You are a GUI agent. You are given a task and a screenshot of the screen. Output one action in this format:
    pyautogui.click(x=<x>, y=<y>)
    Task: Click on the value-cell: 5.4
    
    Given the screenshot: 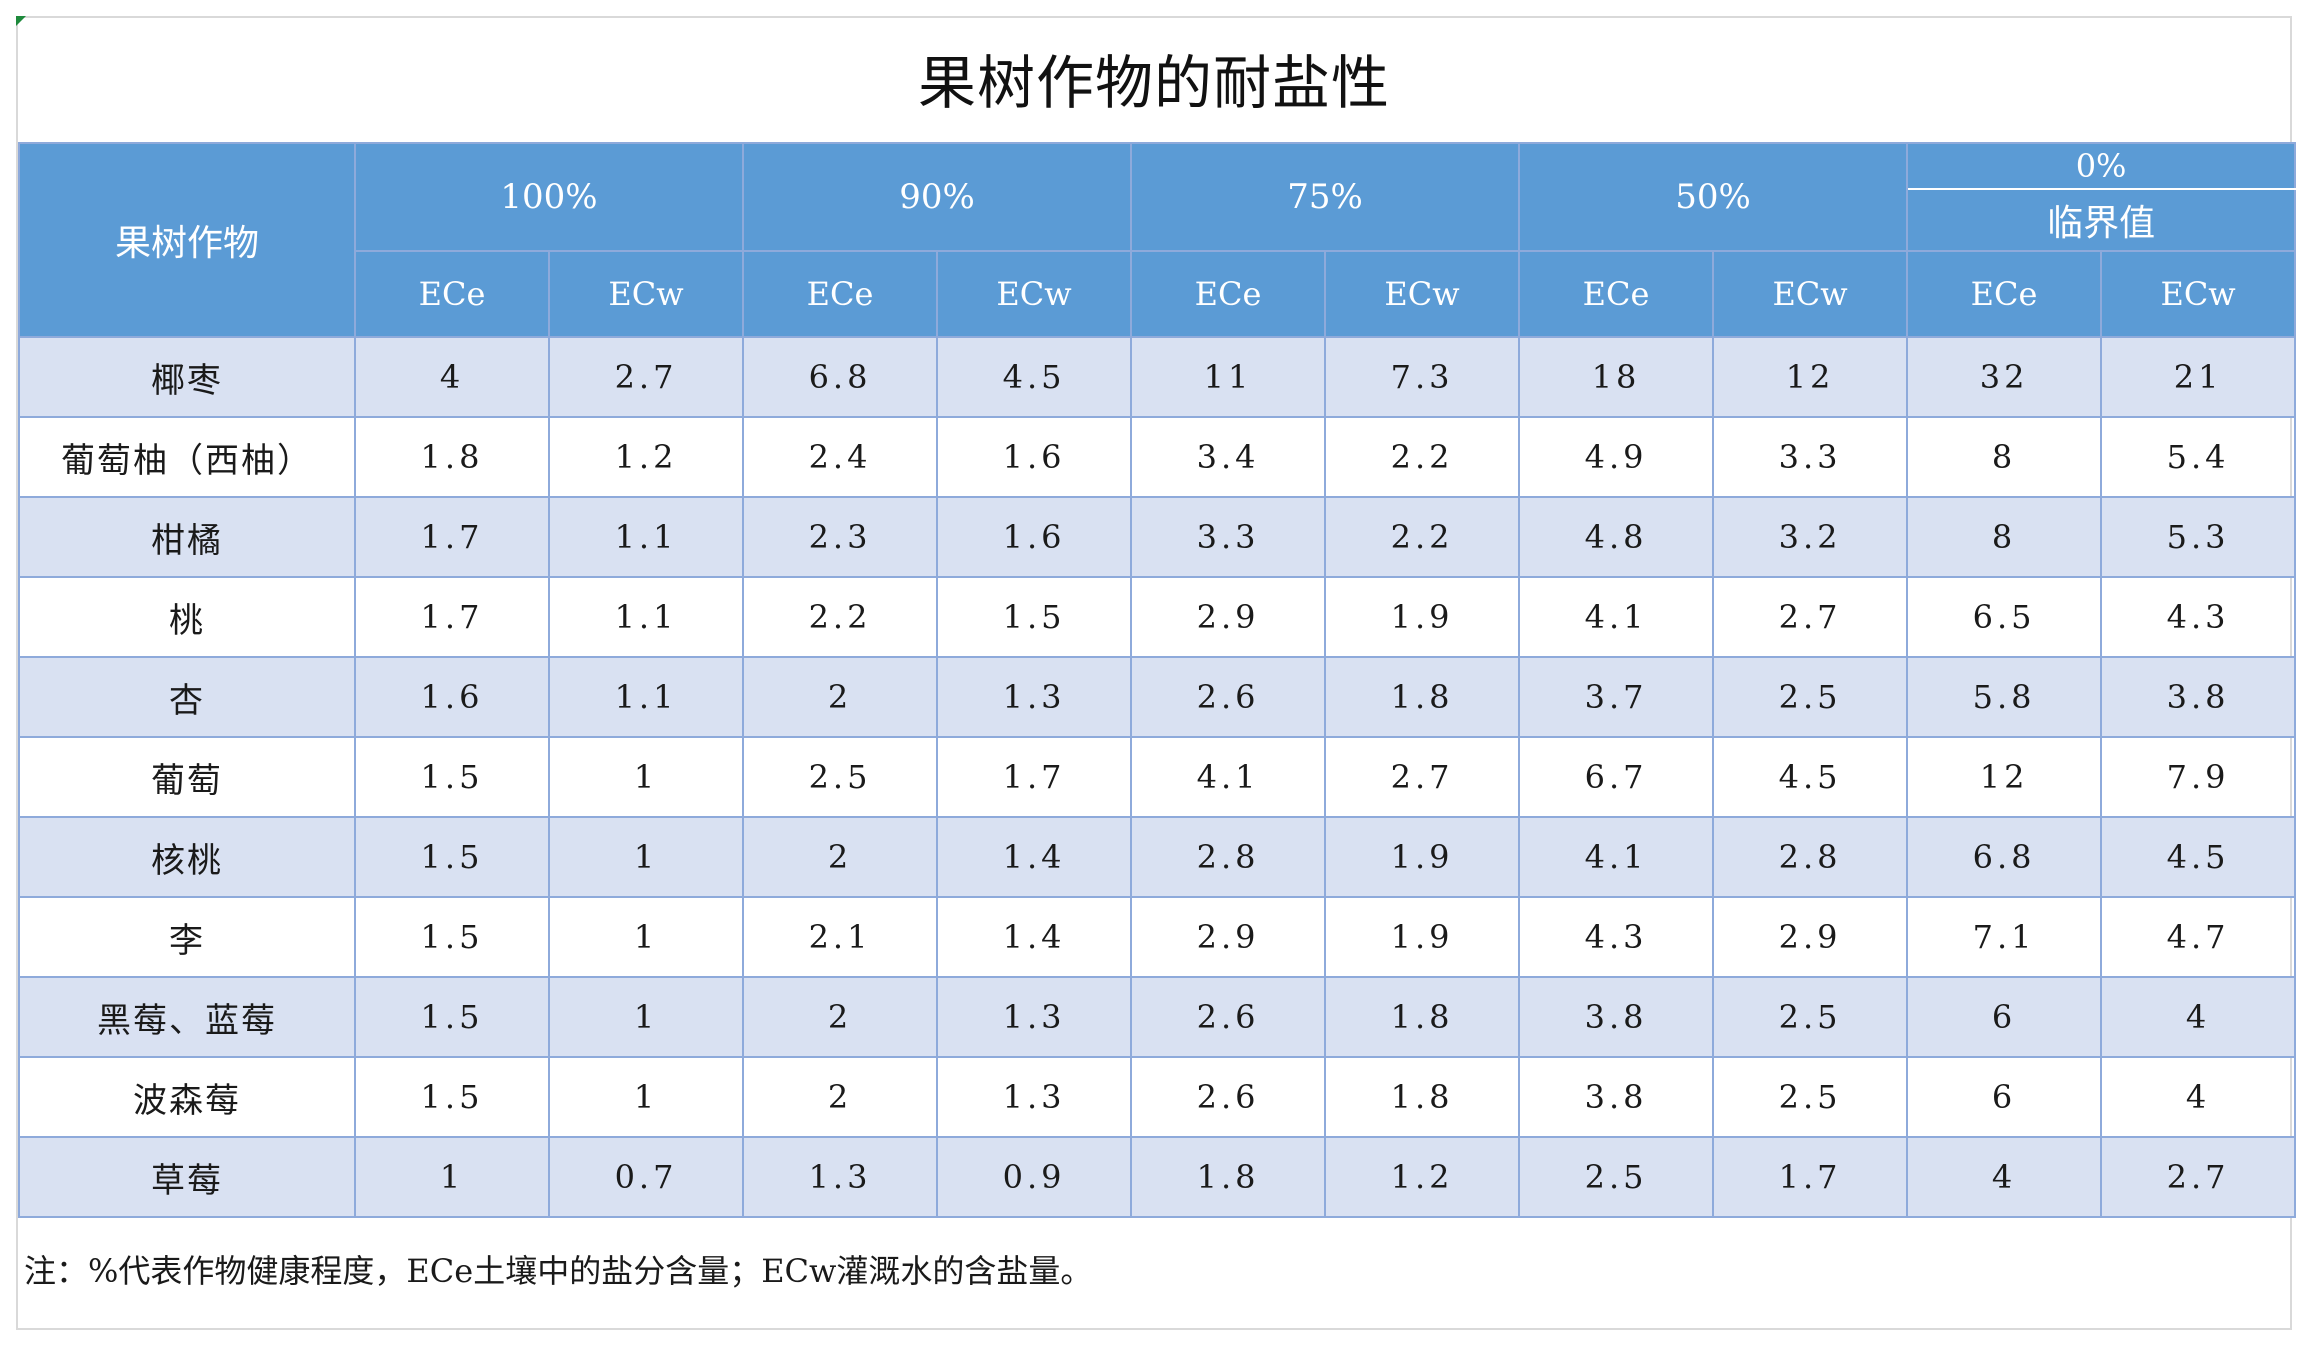 What is the action you would take?
    pyautogui.click(x=2198, y=457)
    